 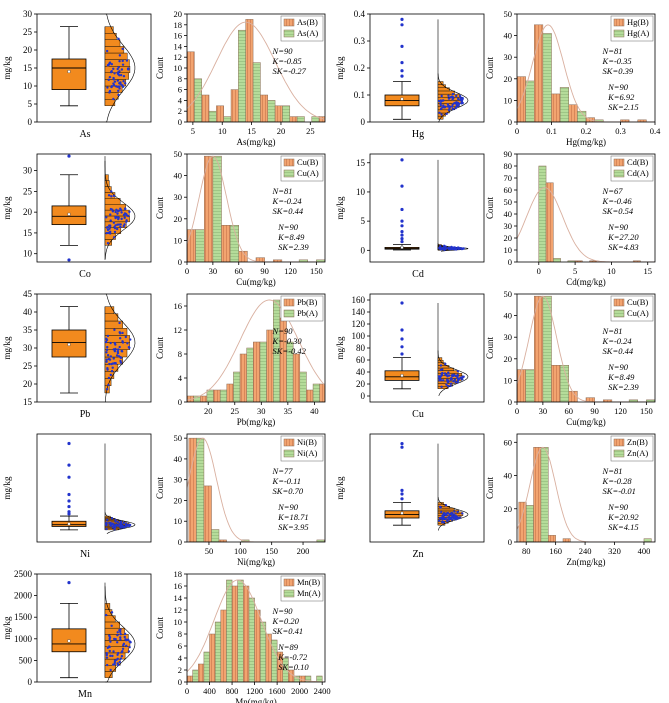 What do you see at coordinates (621, 97) in the screenshot?
I see `stat-annotation: K=6.92` at bounding box center [621, 97].